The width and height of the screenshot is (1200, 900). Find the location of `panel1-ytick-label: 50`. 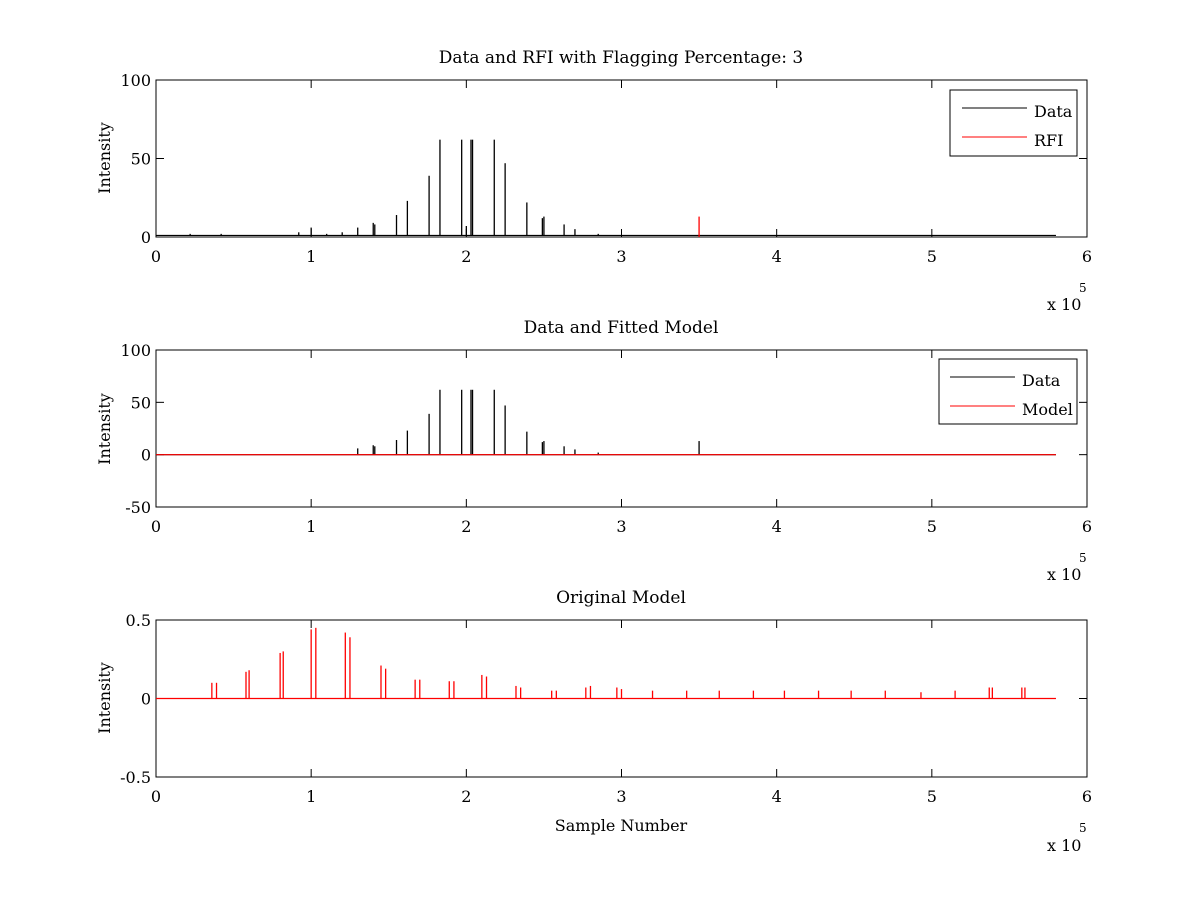

panel1-ytick-label: 50 is located at coordinates (141, 159).